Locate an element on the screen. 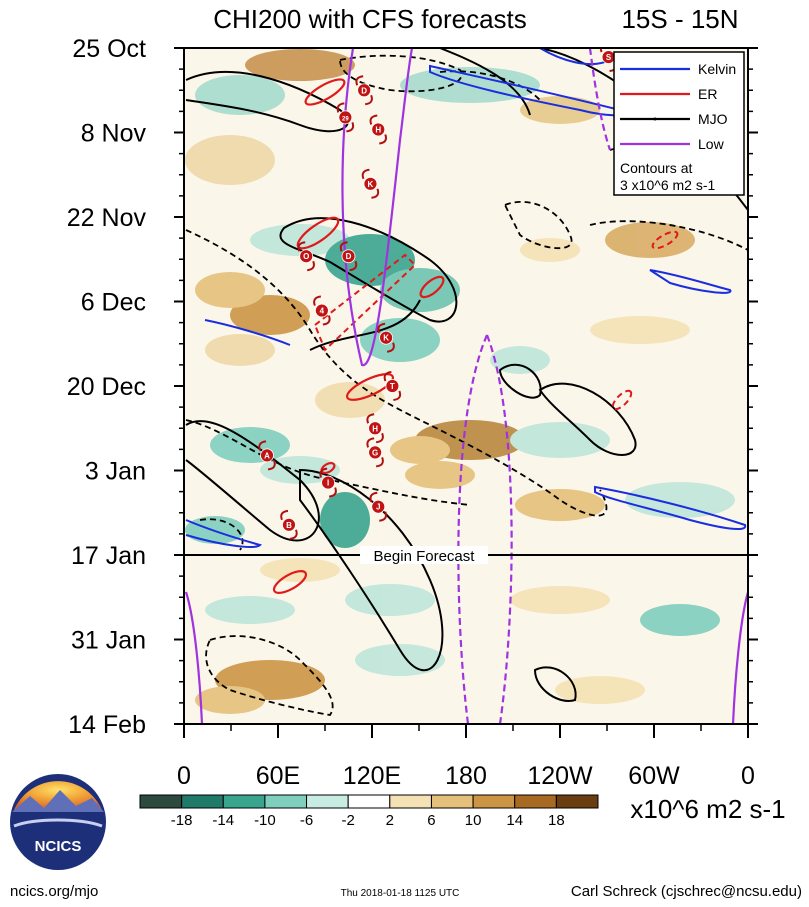 This screenshot has width=809, height=907. er-contours is located at coordinates (358, 336).